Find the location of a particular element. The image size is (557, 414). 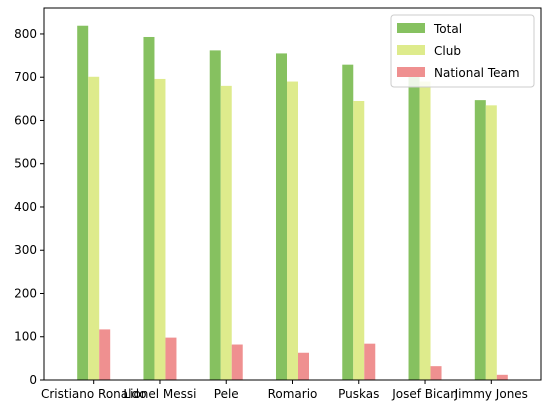

y-axis: 0 100 200 300 400 500 600 700 800 is located at coordinates (29, 207).